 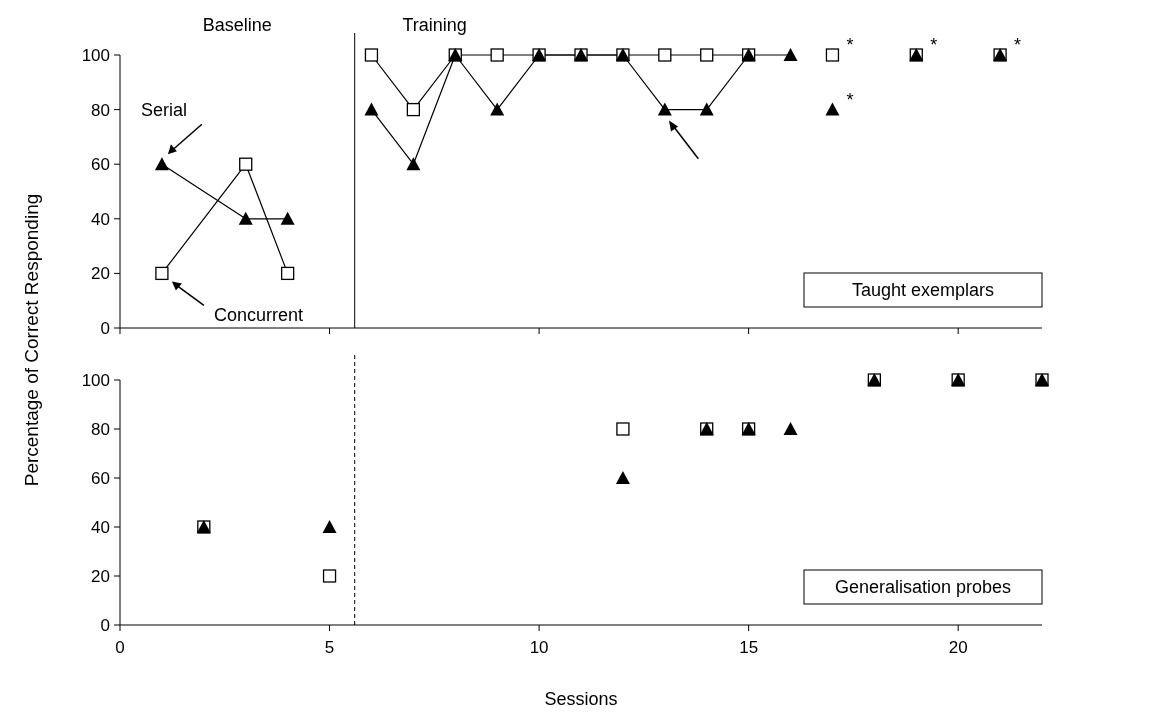 I want to click on x-tick-label: 20, so click(x=958, y=647).